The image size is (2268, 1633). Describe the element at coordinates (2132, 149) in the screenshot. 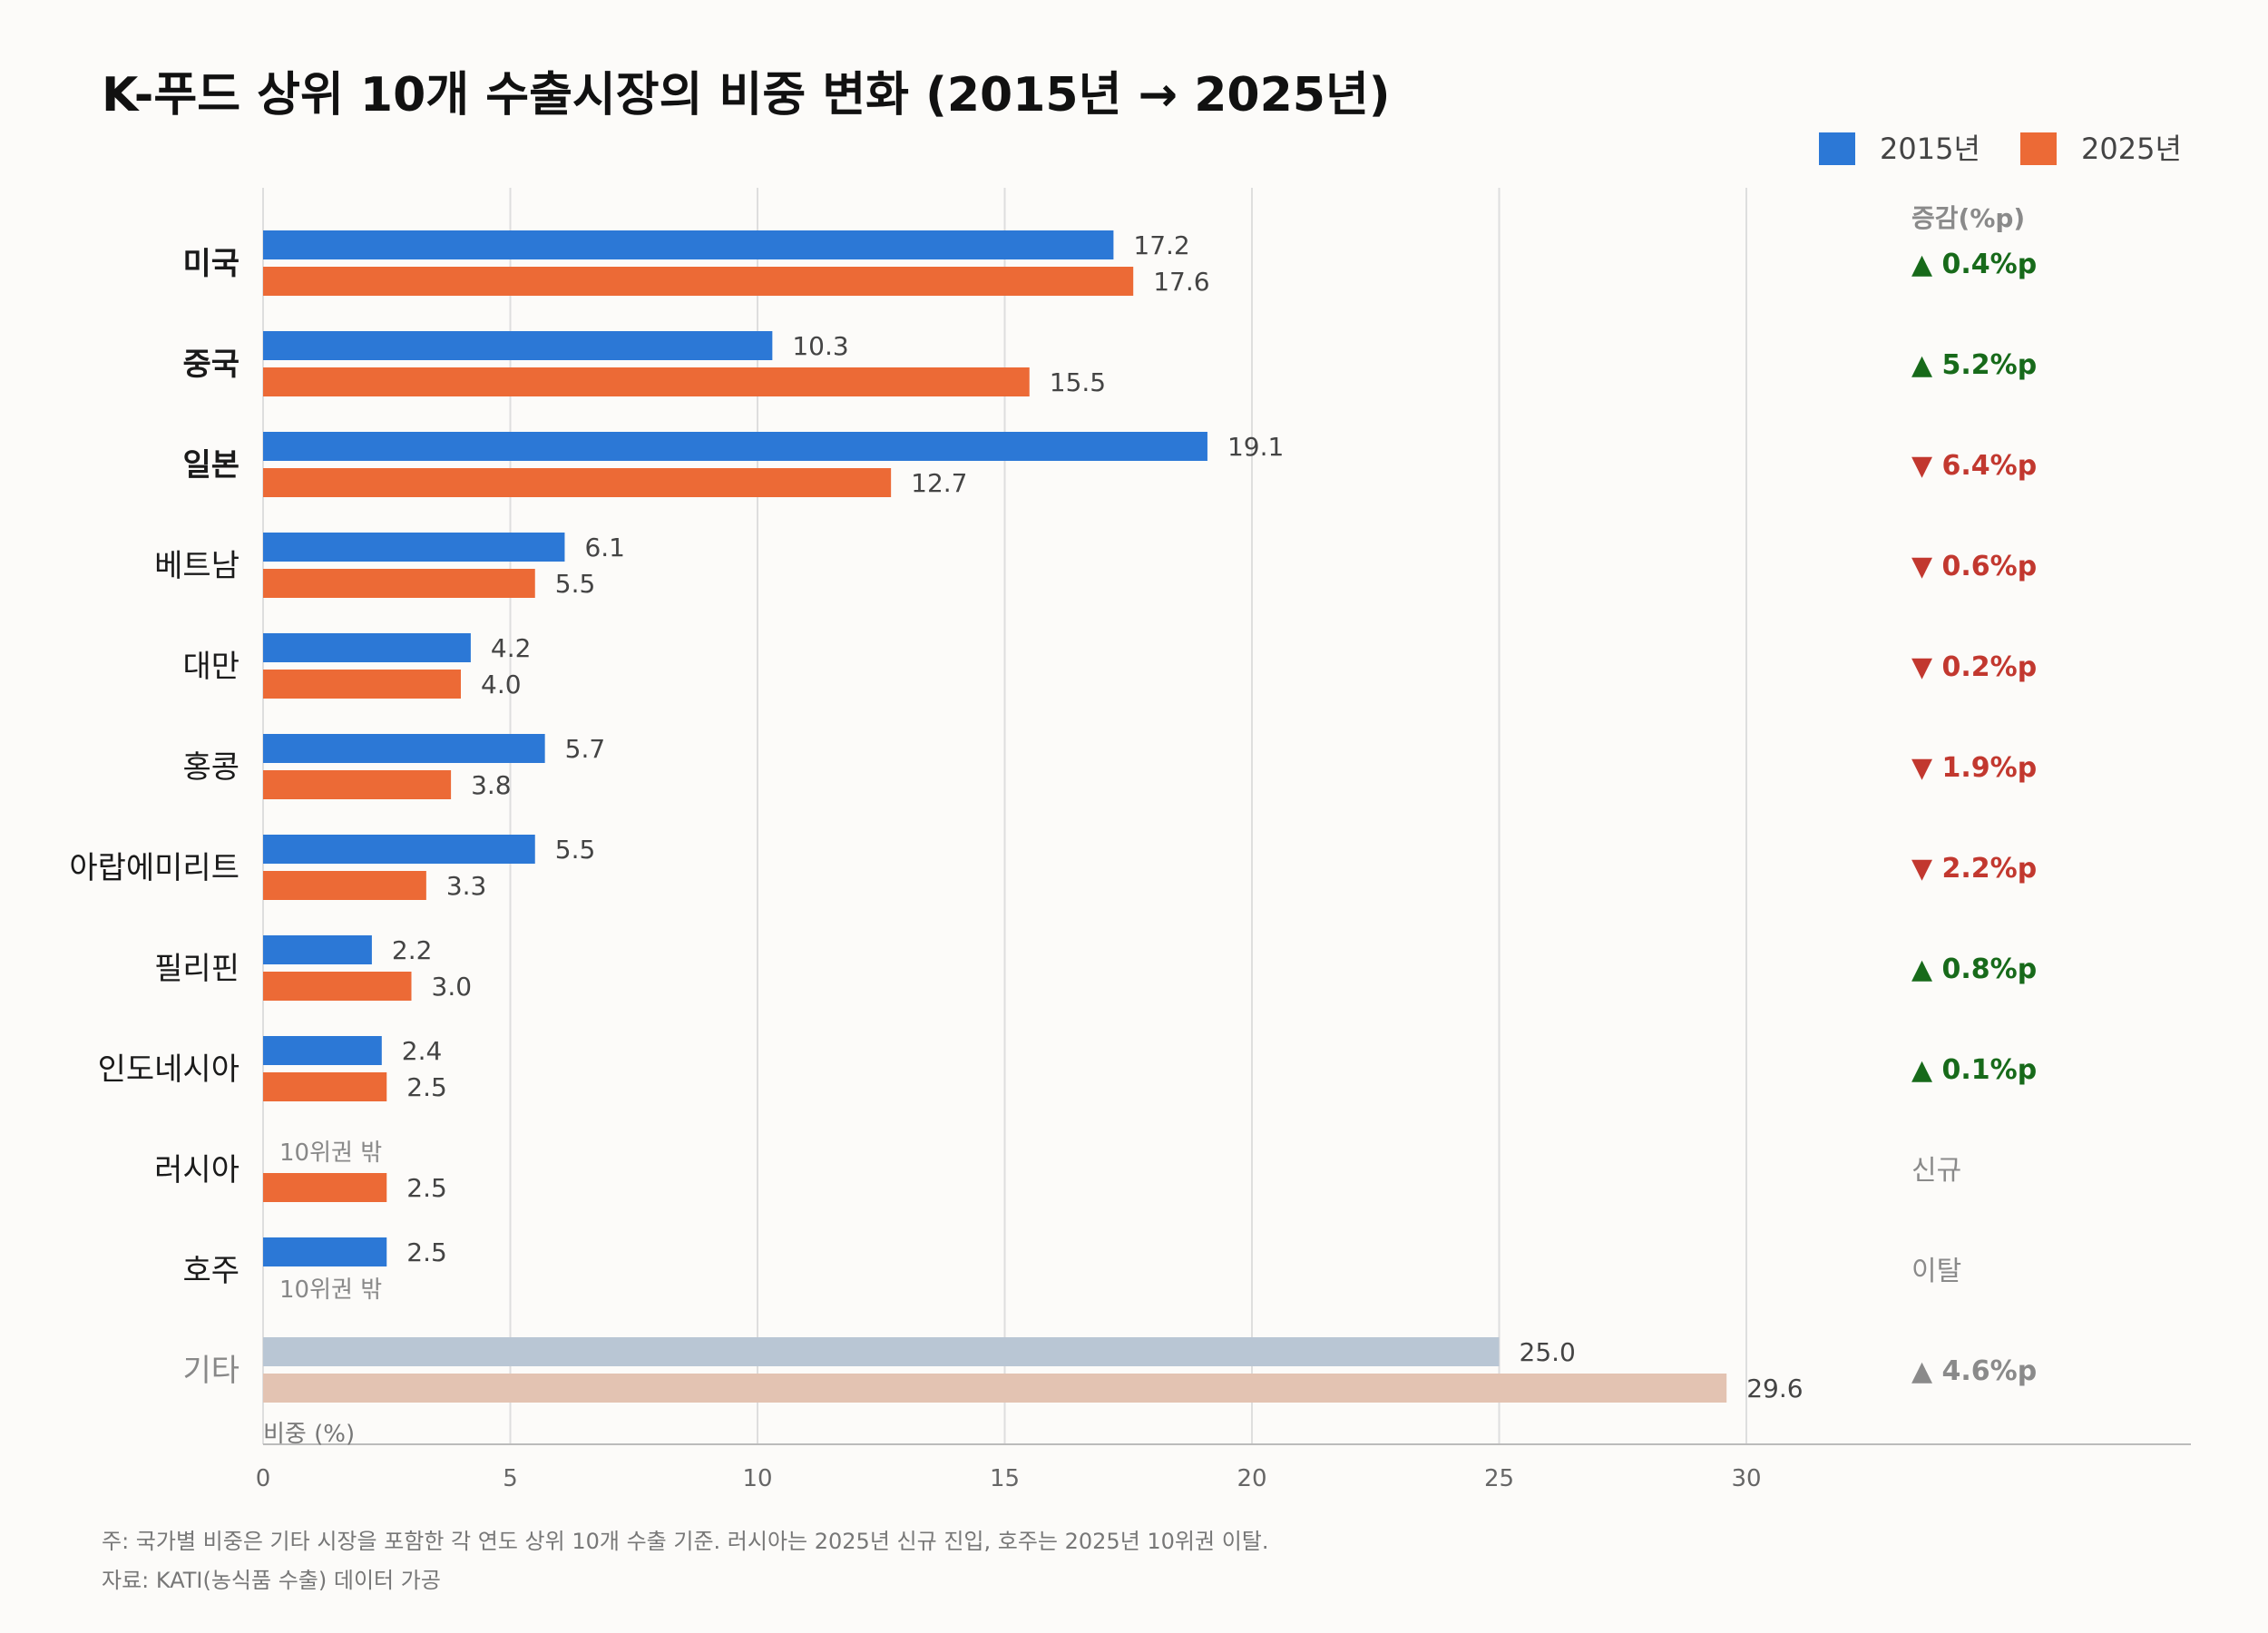

I see `legend-label: 2025년` at that location.